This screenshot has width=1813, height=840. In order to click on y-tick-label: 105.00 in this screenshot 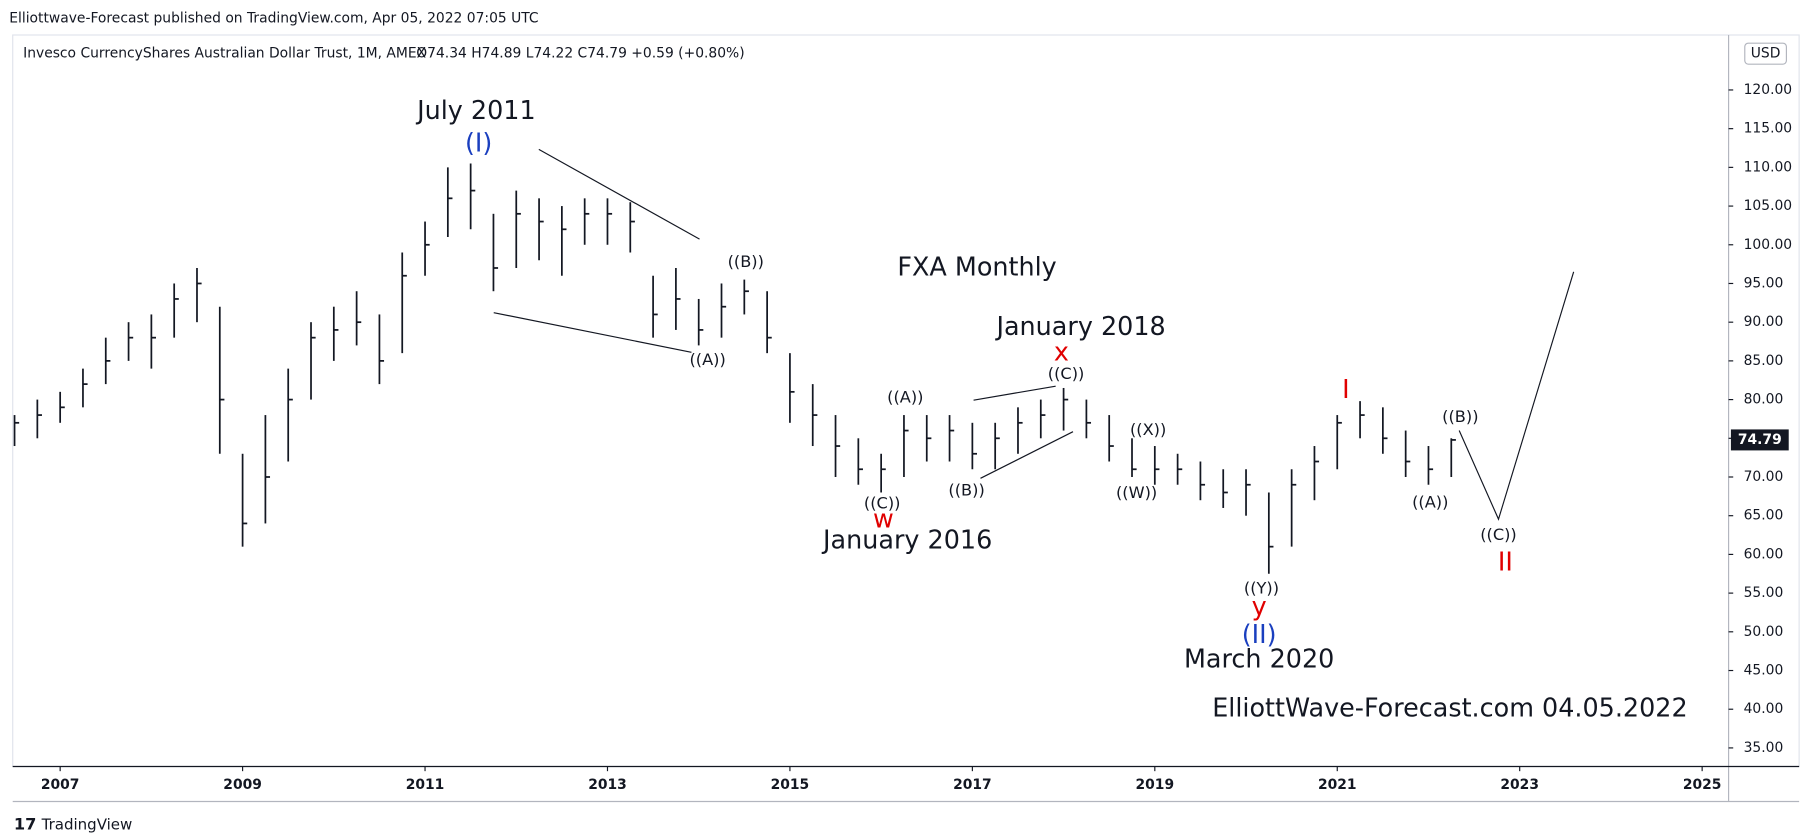, I will do `click(1768, 206)`.